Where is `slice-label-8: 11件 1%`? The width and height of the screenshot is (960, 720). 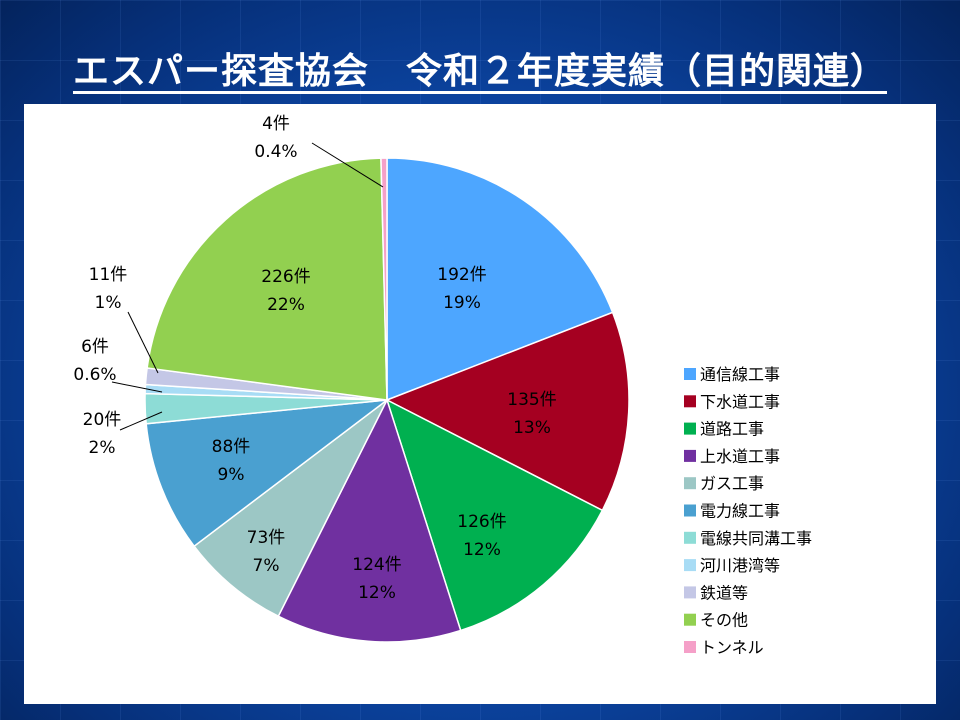
slice-label-8: 11件 1% is located at coordinates (108, 289).